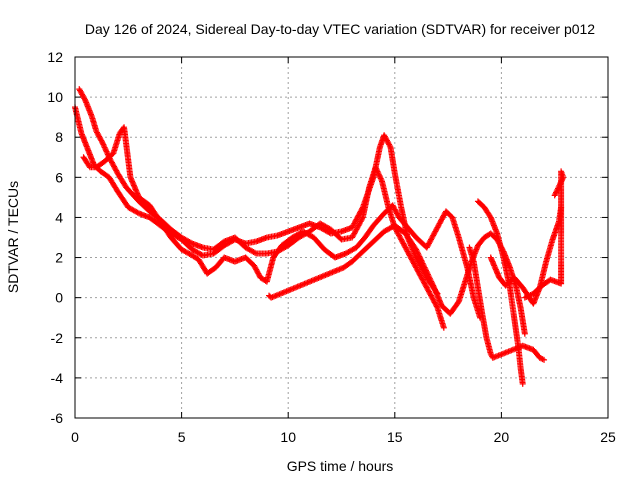 Image resolution: width=640 pixels, height=480 pixels. Describe the element at coordinates (59, 298) in the screenshot. I see `y-tick-label: 0` at that location.